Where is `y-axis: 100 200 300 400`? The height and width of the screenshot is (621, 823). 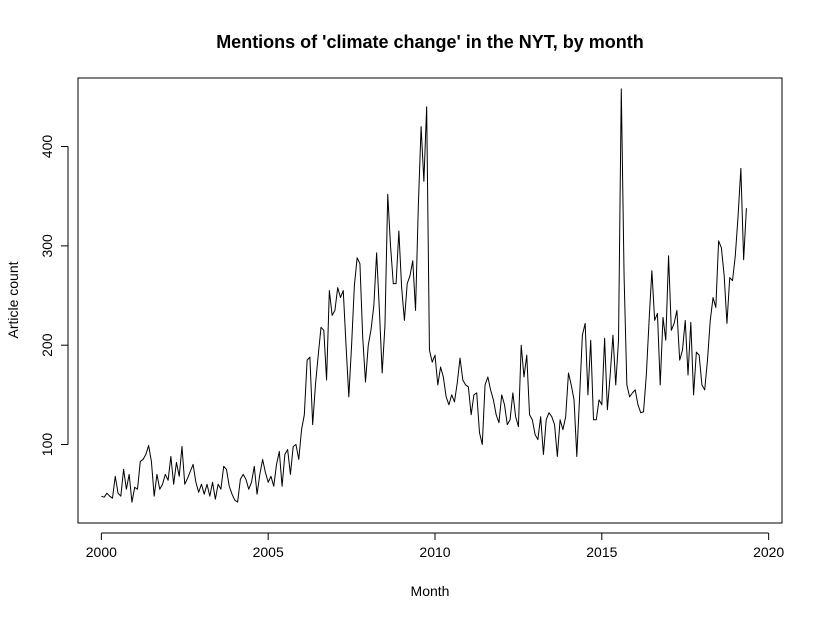
y-axis: 100 200 300 400 is located at coordinates (54, 296).